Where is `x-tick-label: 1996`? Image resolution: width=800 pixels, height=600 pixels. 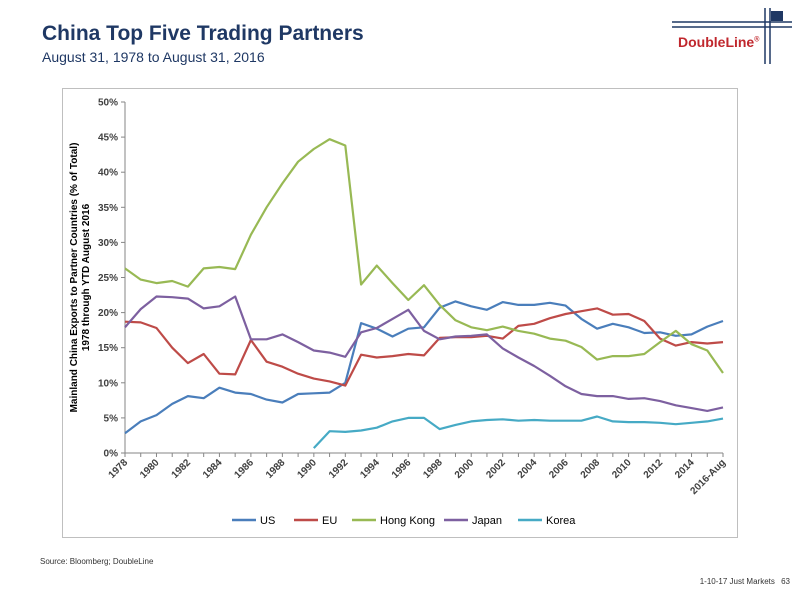 x-tick-label: 1996 is located at coordinates (402, 469).